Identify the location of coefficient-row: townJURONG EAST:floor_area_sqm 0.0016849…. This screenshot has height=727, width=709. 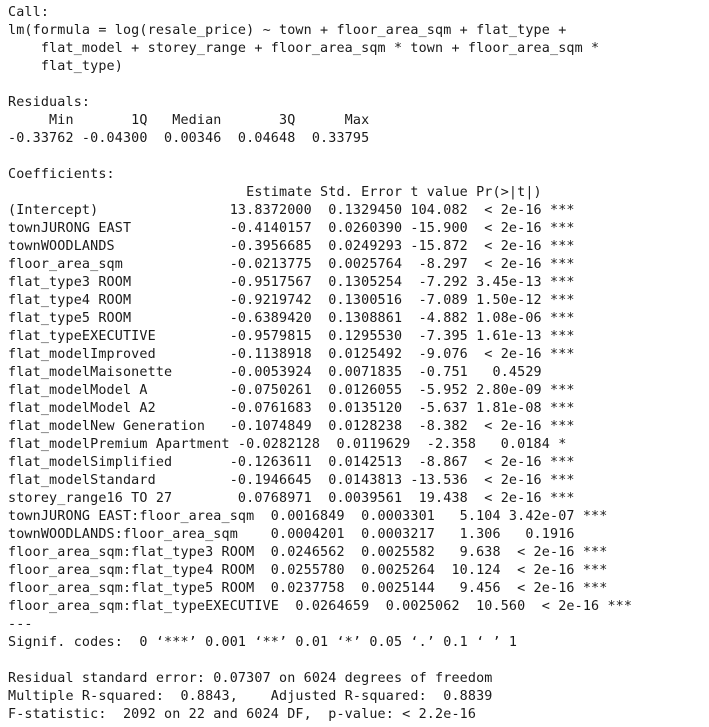
(308, 516).